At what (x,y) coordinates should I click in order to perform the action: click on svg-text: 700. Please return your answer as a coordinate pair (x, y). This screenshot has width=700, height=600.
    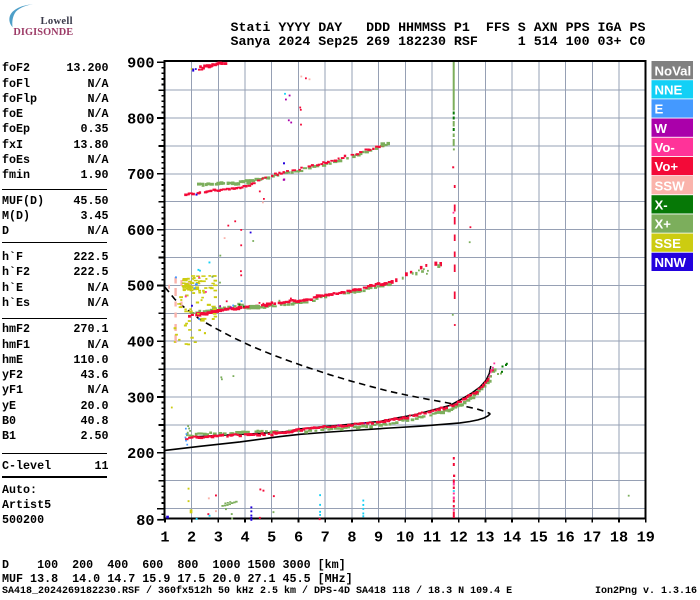
    Looking at the image, I should click on (140, 175).